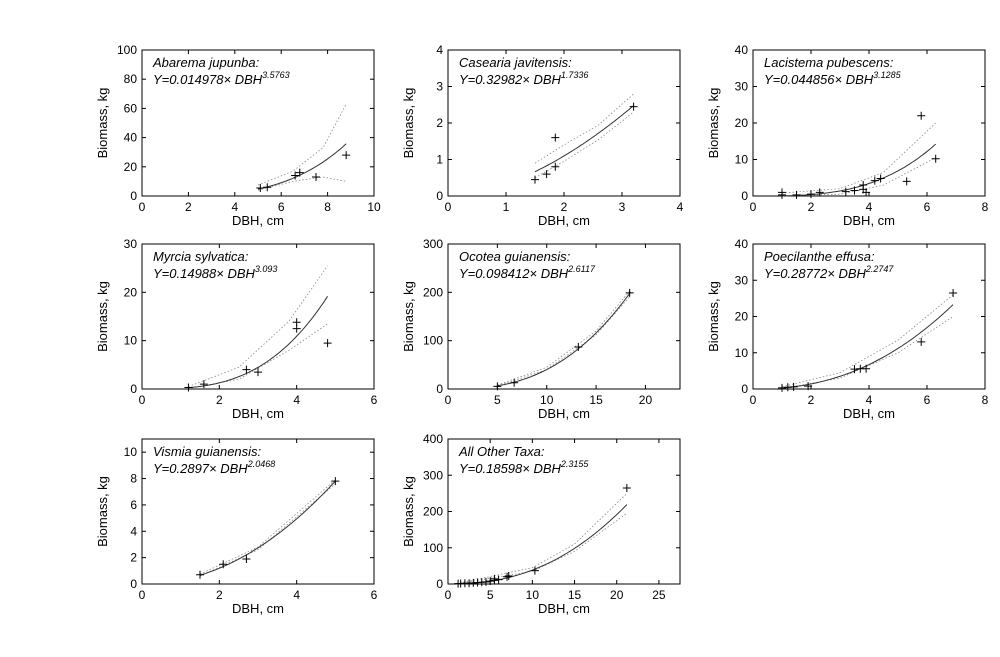 Image resolution: width=1000 pixels, height=657 pixels. What do you see at coordinates (622, 207) in the screenshot?
I see `x-tick-label: 3` at bounding box center [622, 207].